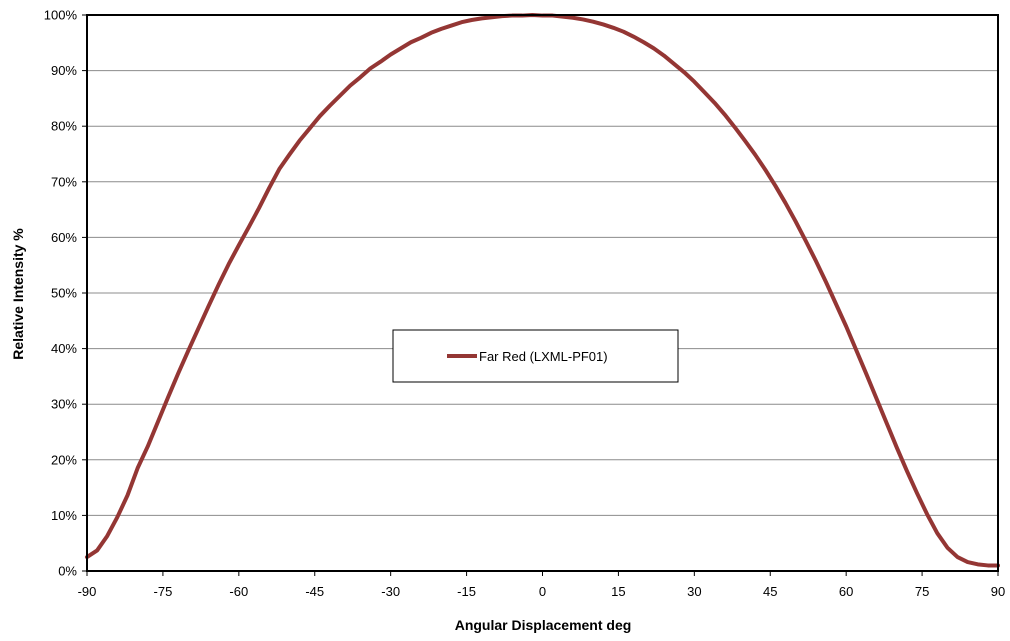  I want to click on x-tick-label: -30, so click(390, 591).